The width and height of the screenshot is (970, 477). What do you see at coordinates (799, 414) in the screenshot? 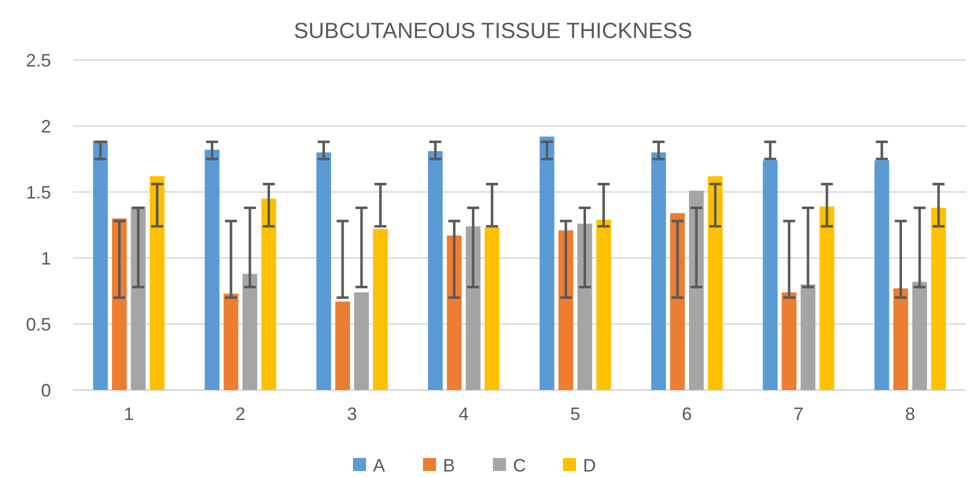
I see `x-tick-label: 7` at bounding box center [799, 414].